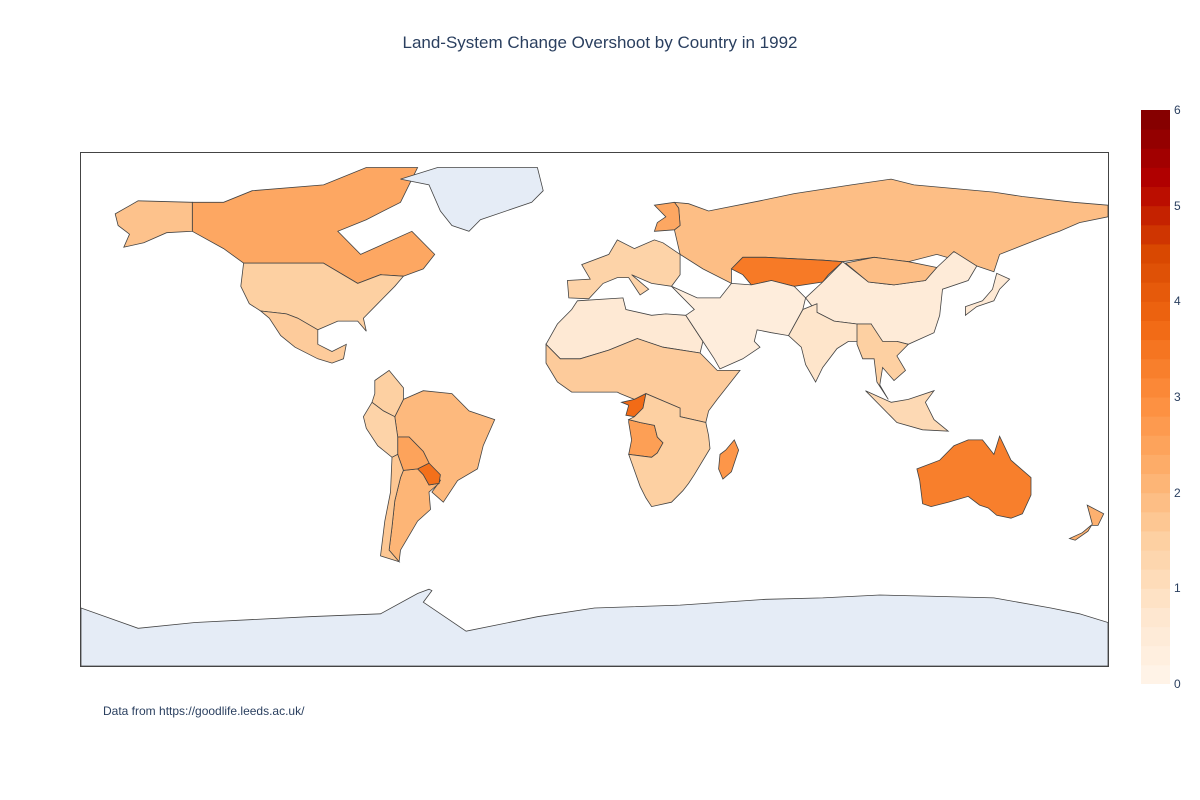  Describe the element at coordinates (739, 325) in the screenshot. I see `country-shape: Middle East` at that location.